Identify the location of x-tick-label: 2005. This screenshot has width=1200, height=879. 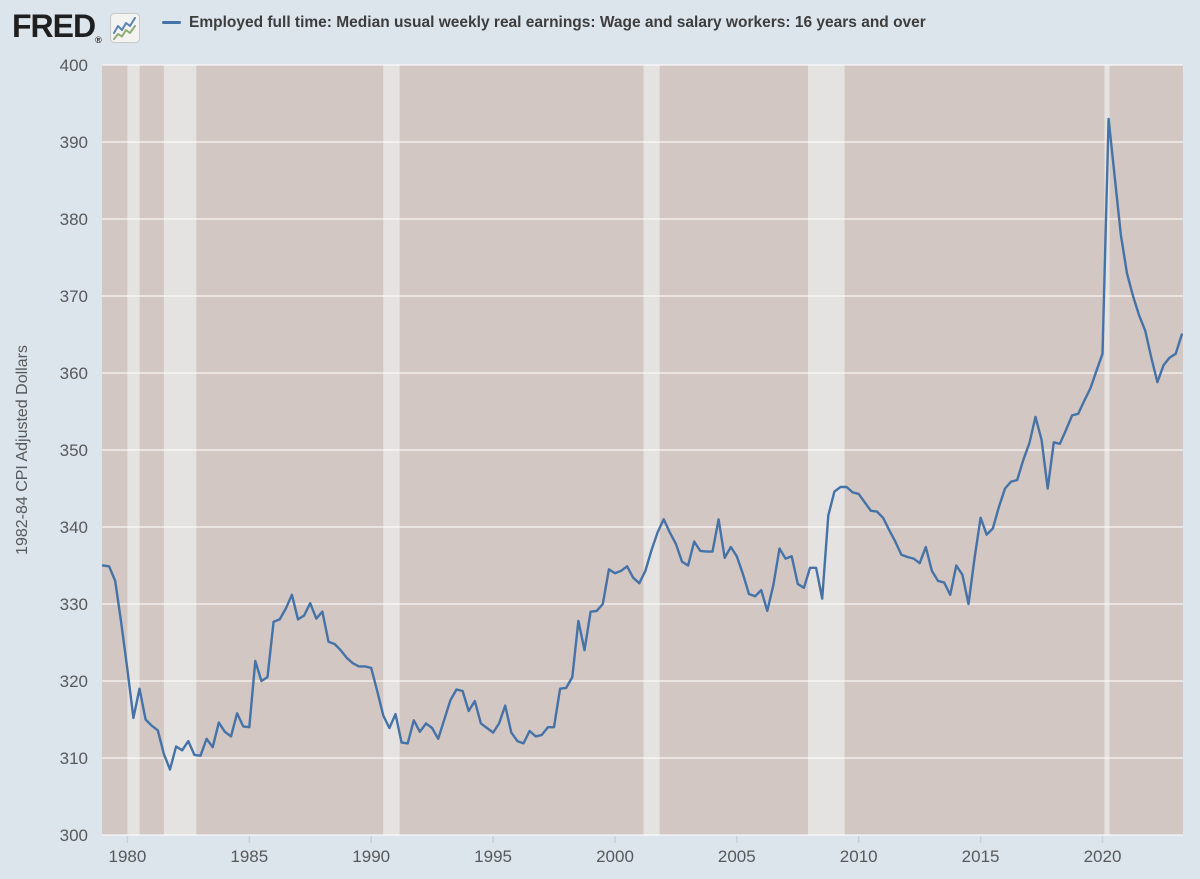
(737, 856).